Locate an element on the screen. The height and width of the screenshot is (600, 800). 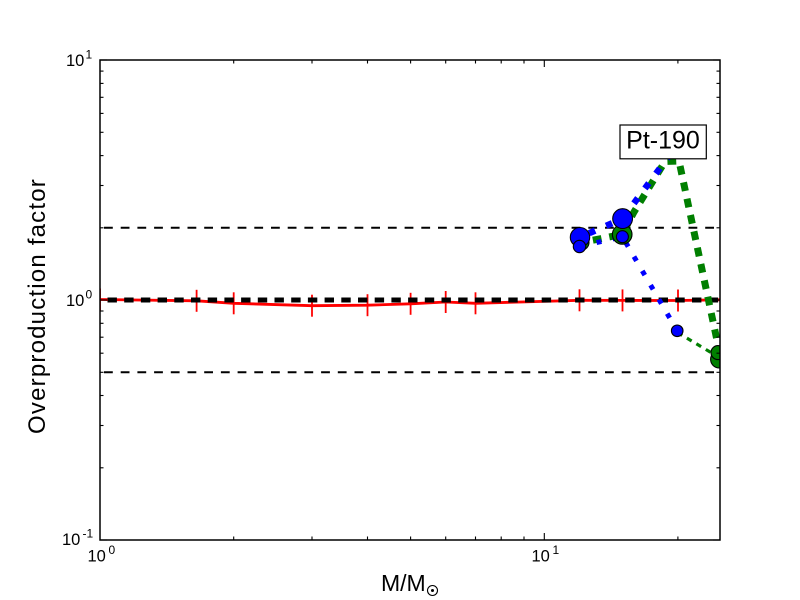
svg-text: Pt-190 is located at coordinates (663, 141).